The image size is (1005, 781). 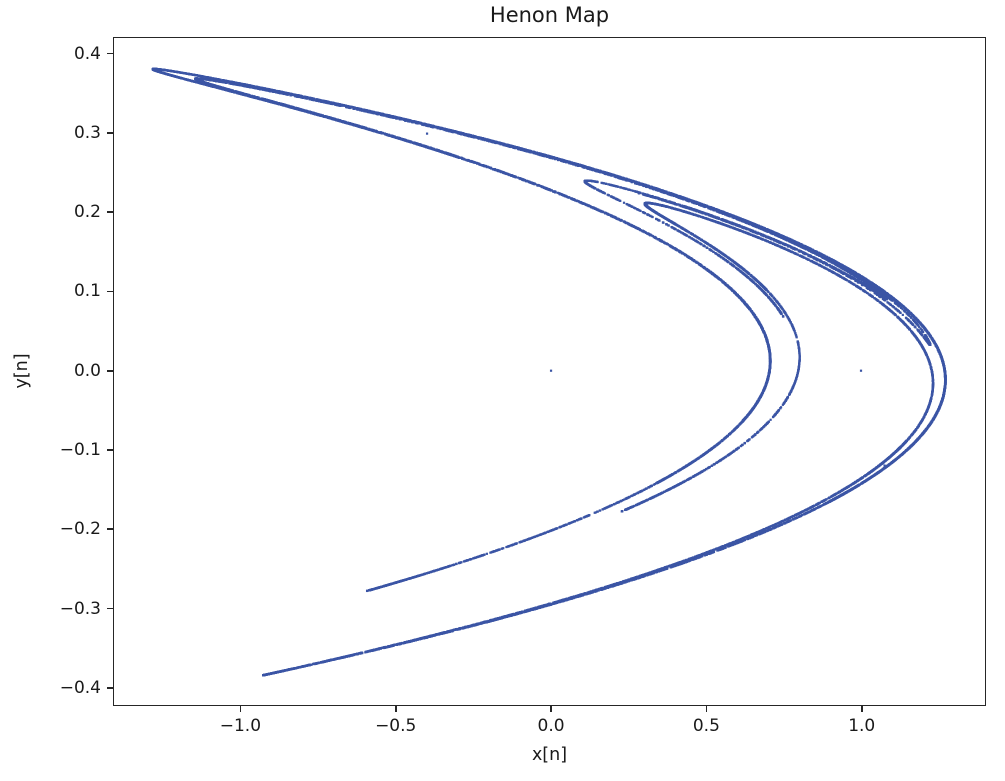 What do you see at coordinates (87, 132) in the screenshot?
I see `y-tick-label: 0.3` at bounding box center [87, 132].